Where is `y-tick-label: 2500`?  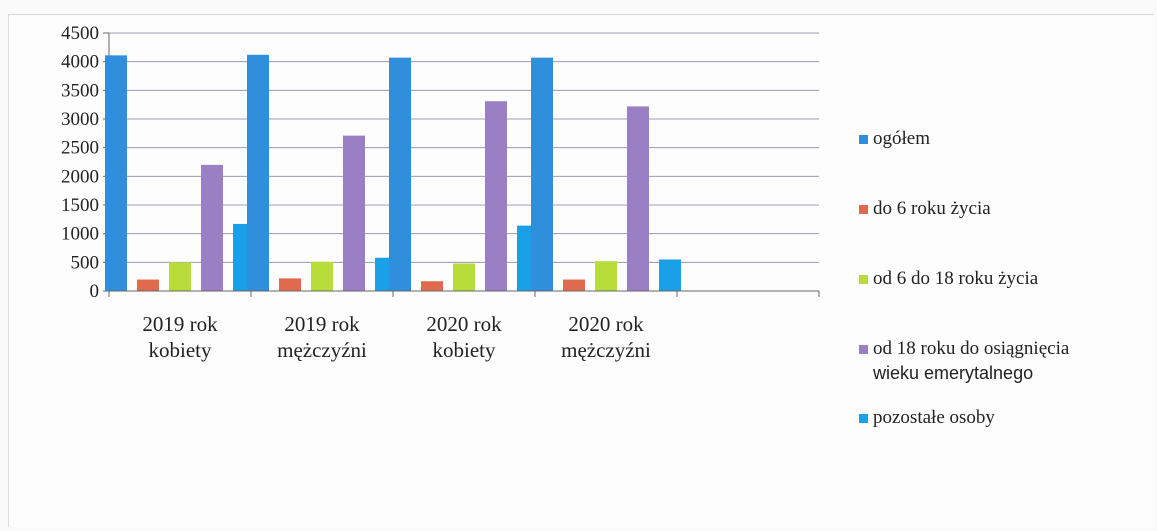
y-tick-label: 2500 is located at coordinates (80, 148).